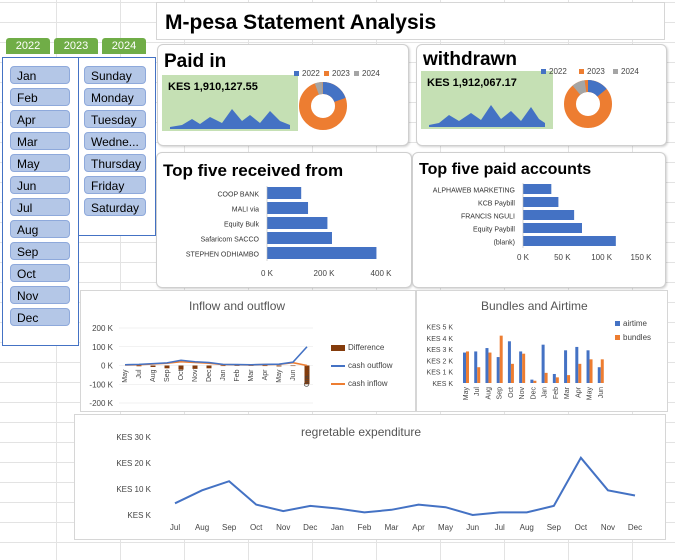  I want to click on re-x-tick: Nov, so click(283, 527).